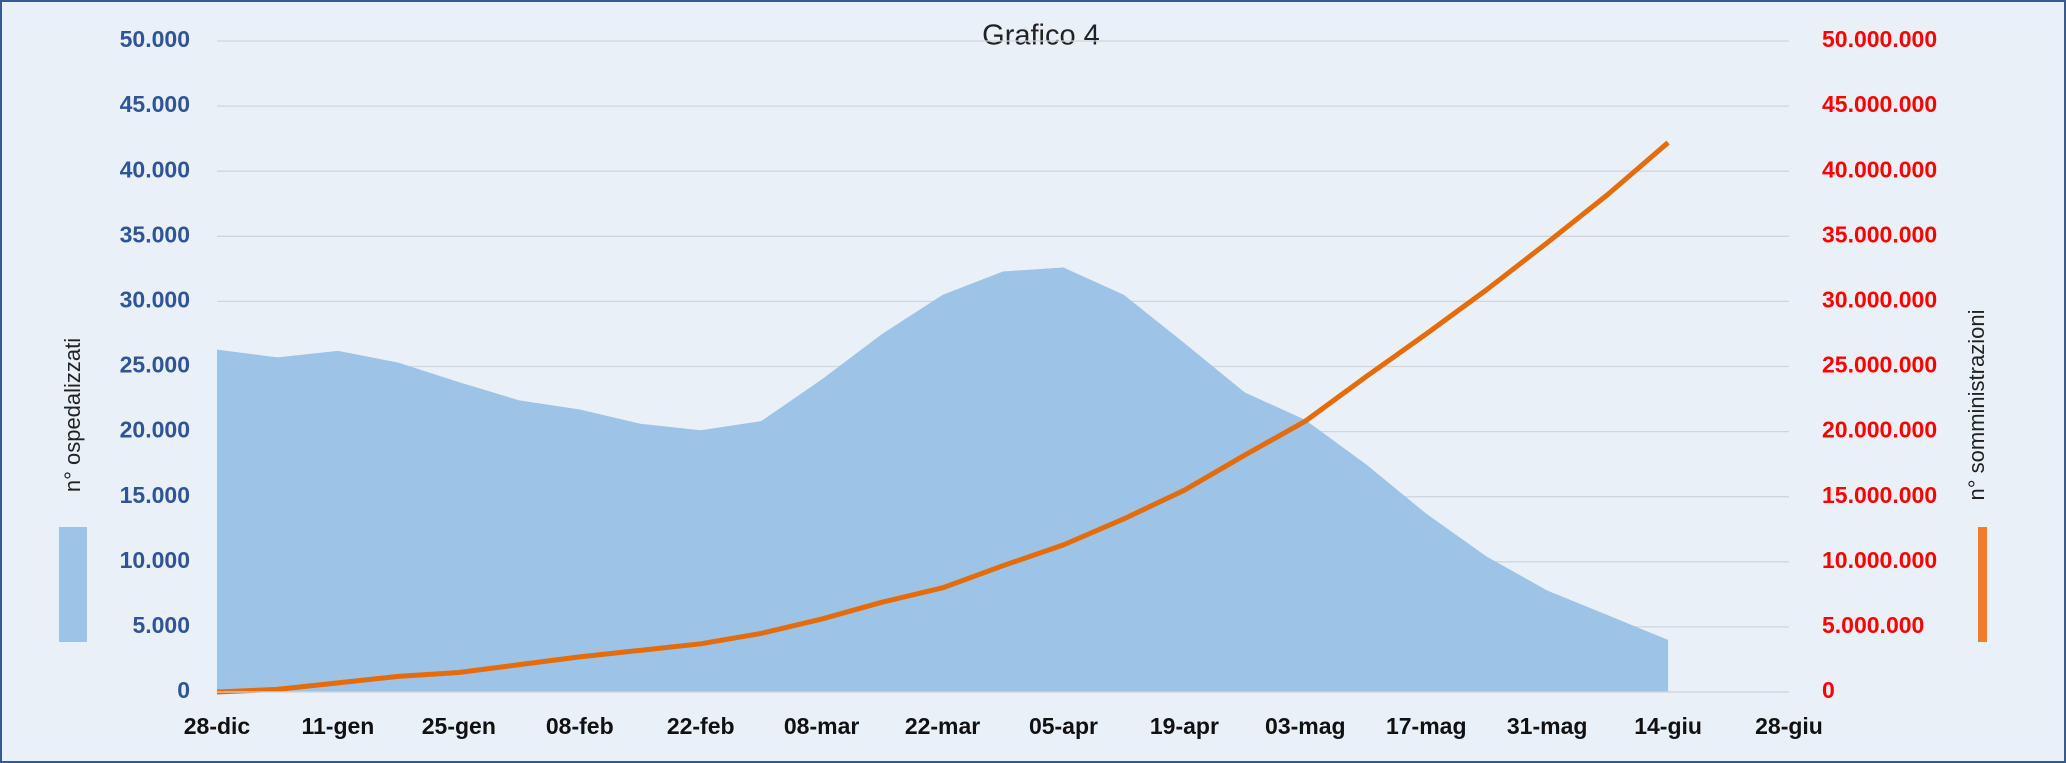 The image size is (2066, 763). What do you see at coordinates (1184, 726) in the screenshot?
I see `x-tick-label: 19-apr` at bounding box center [1184, 726].